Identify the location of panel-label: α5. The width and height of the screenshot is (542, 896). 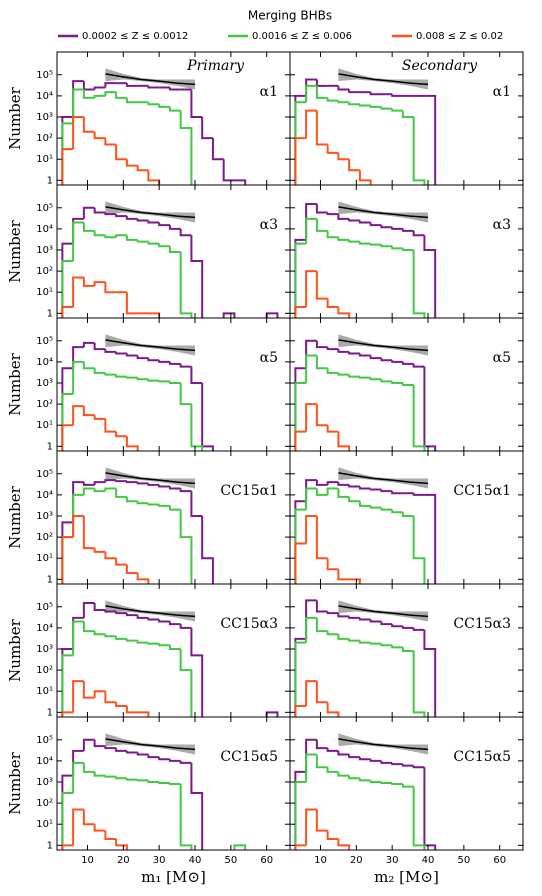
(502, 358).